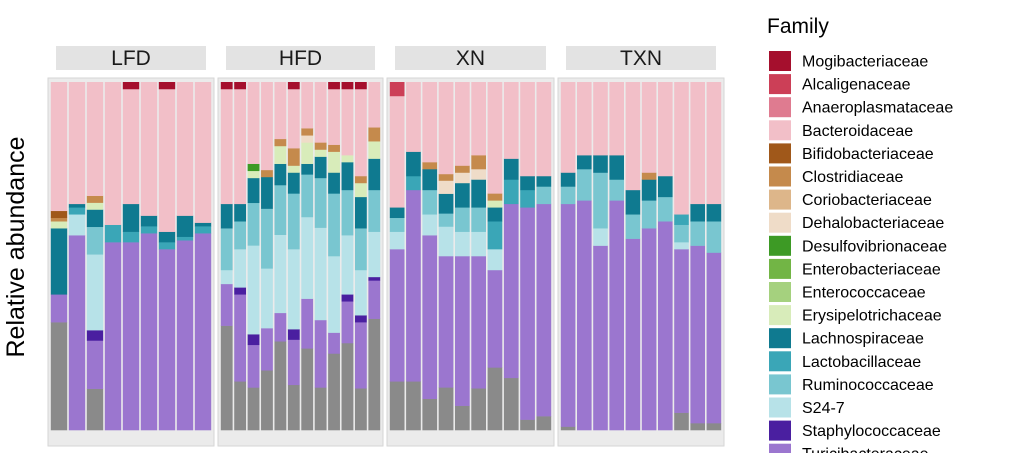 The height and width of the screenshot is (453, 1010). I want to click on legend-item-coriobacteriaceae: Coriobacteriaceae, so click(850, 199).